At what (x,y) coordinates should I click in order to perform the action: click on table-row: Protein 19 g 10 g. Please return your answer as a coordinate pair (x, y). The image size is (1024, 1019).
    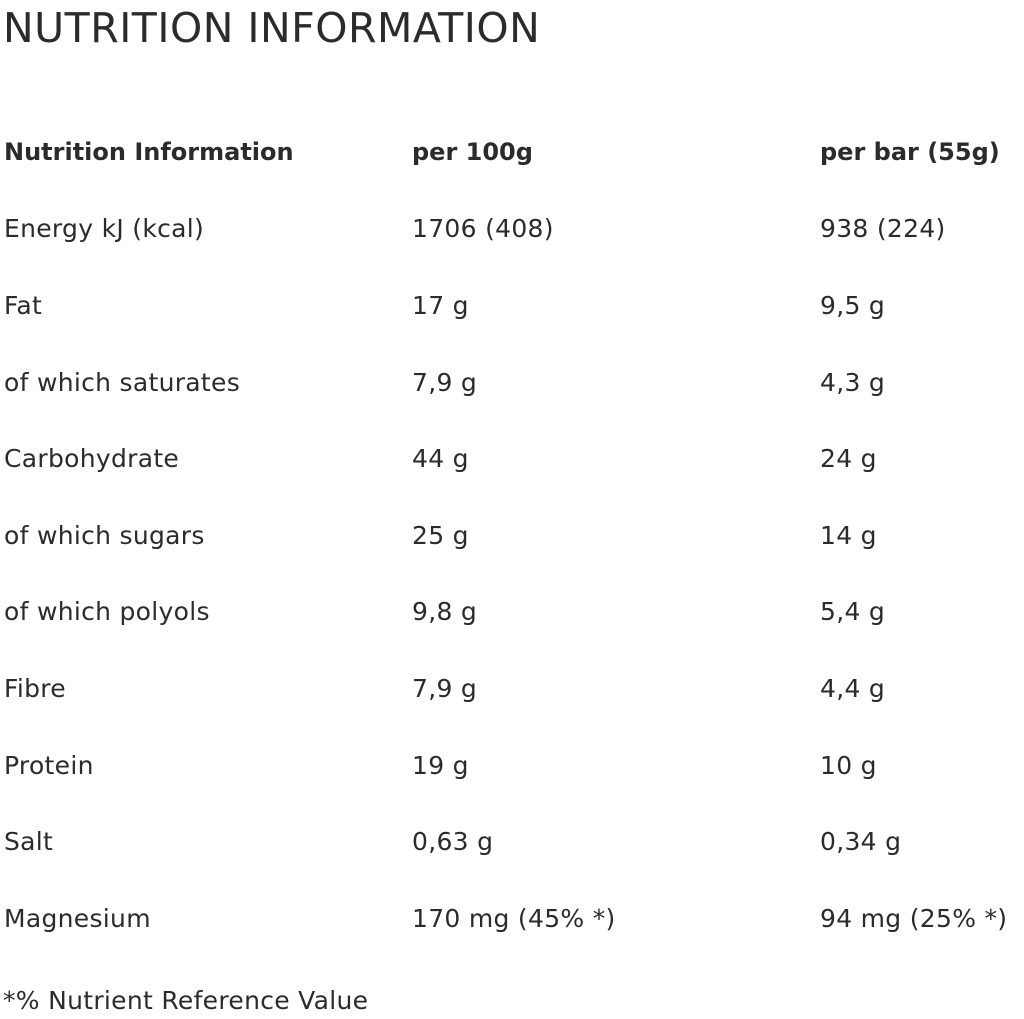
    Looking at the image, I should click on (512, 765).